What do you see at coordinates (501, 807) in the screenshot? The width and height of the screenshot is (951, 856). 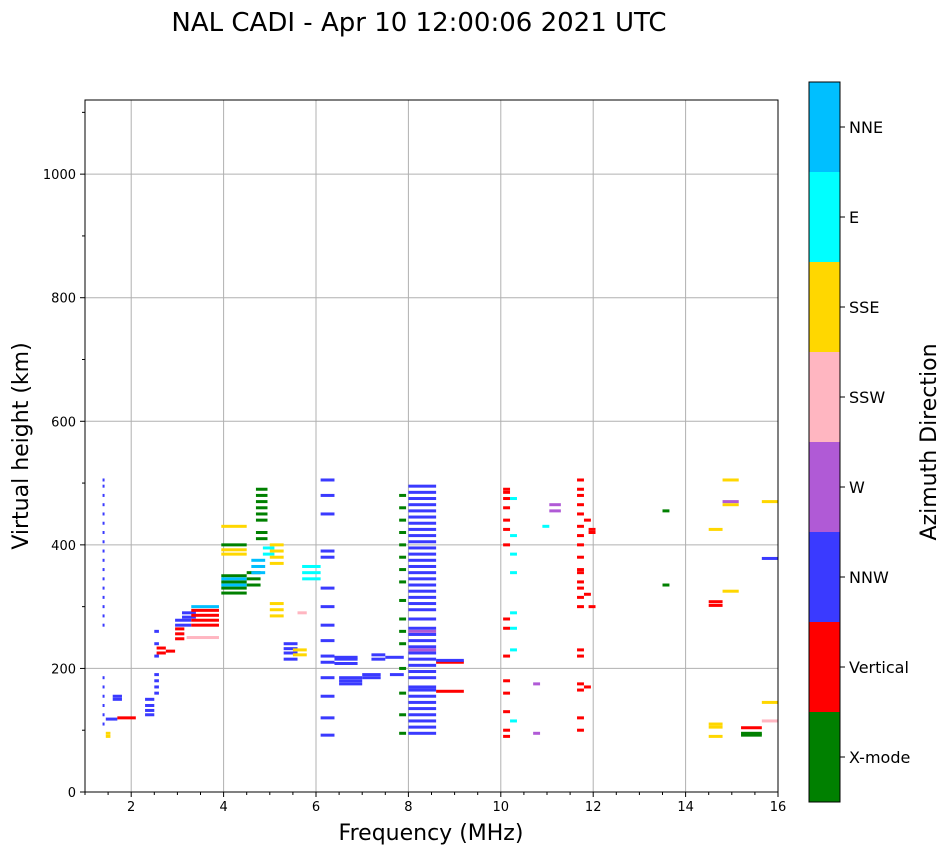 I see `x-tick-label: 10` at bounding box center [501, 807].